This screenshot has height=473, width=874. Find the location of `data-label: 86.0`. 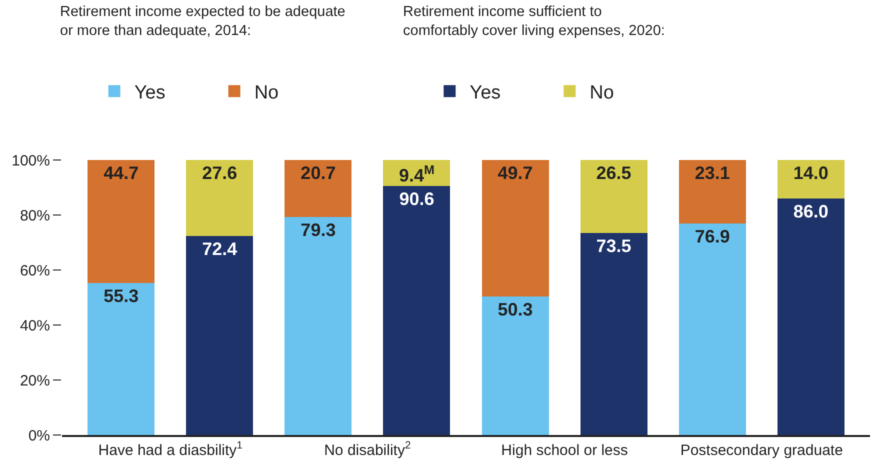

data-label: 86.0 is located at coordinates (810, 212).